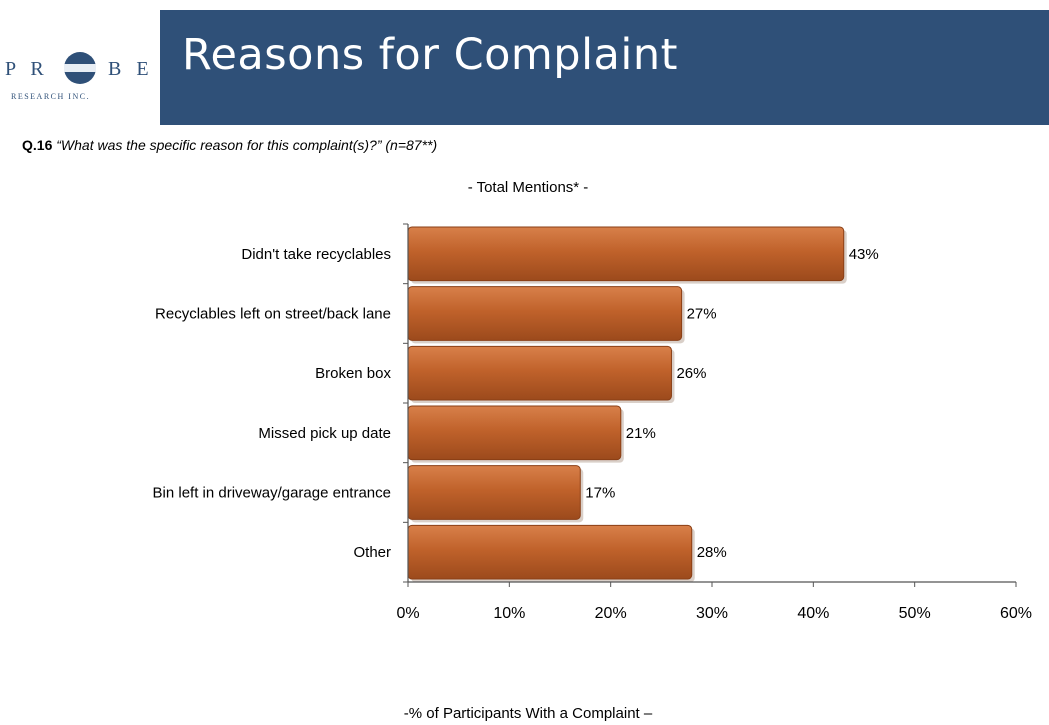 This screenshot has height=725, width=1049. I want to click on logo-globe-icon, so click(80, 68).